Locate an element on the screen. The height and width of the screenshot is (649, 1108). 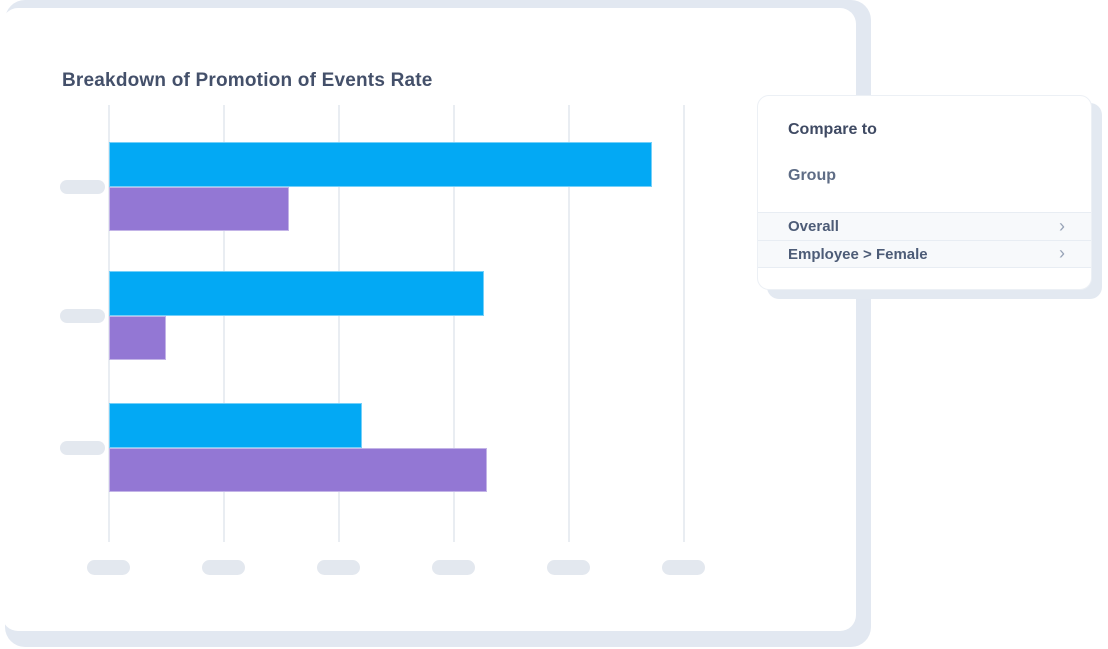
menu-subtitle-group: Group is located at coordinates (812, 175).